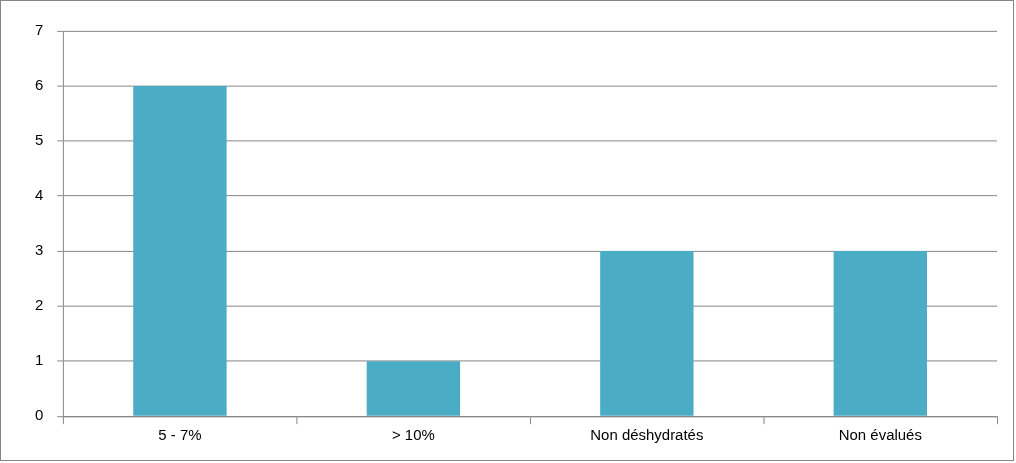 Image resolution: width=1016 pixels, height=463 pixels. What do you see at coordinates (39, 85) in the screenshot?
I see `y-tick-label: 6` at bounding box center [39, 85].